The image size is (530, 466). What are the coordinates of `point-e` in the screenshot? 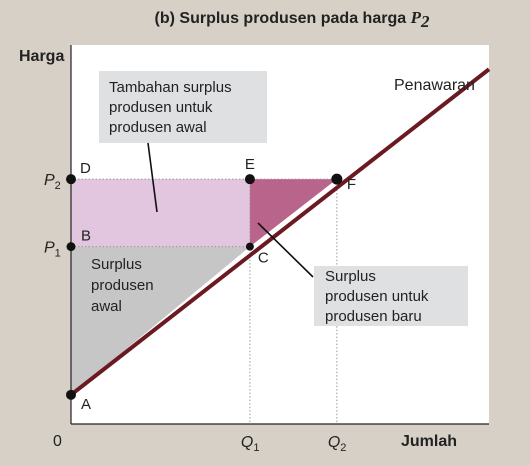 It's located at (249, 179).